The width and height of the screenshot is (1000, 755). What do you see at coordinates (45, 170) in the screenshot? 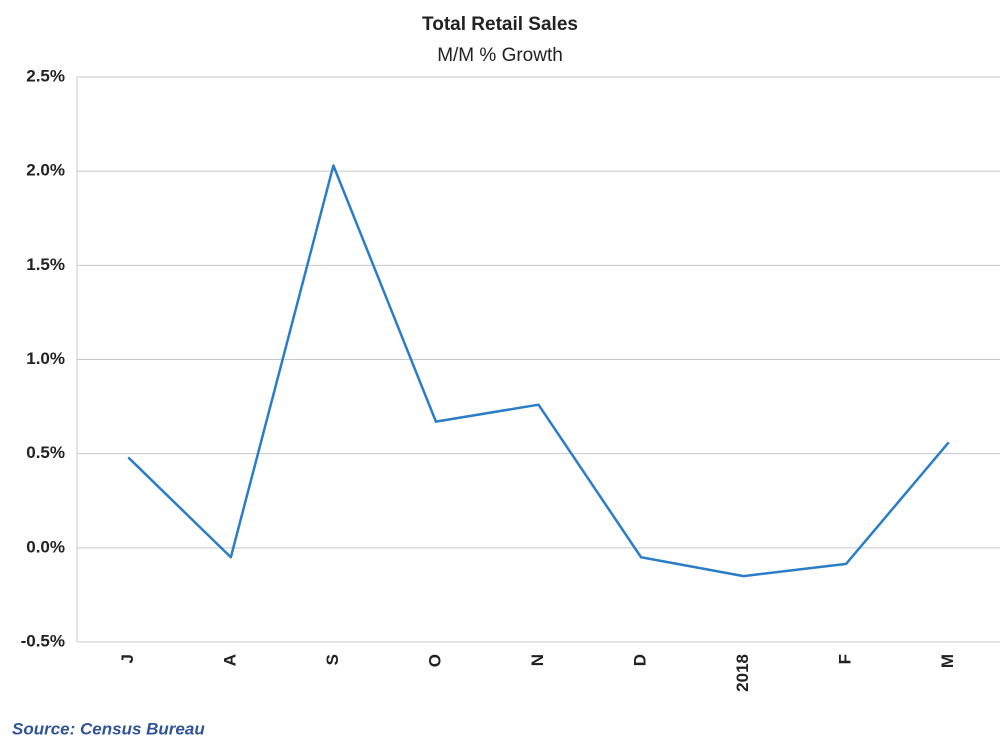
I see `y-tick-label: 2.0%` at bounding box center [45, 170].